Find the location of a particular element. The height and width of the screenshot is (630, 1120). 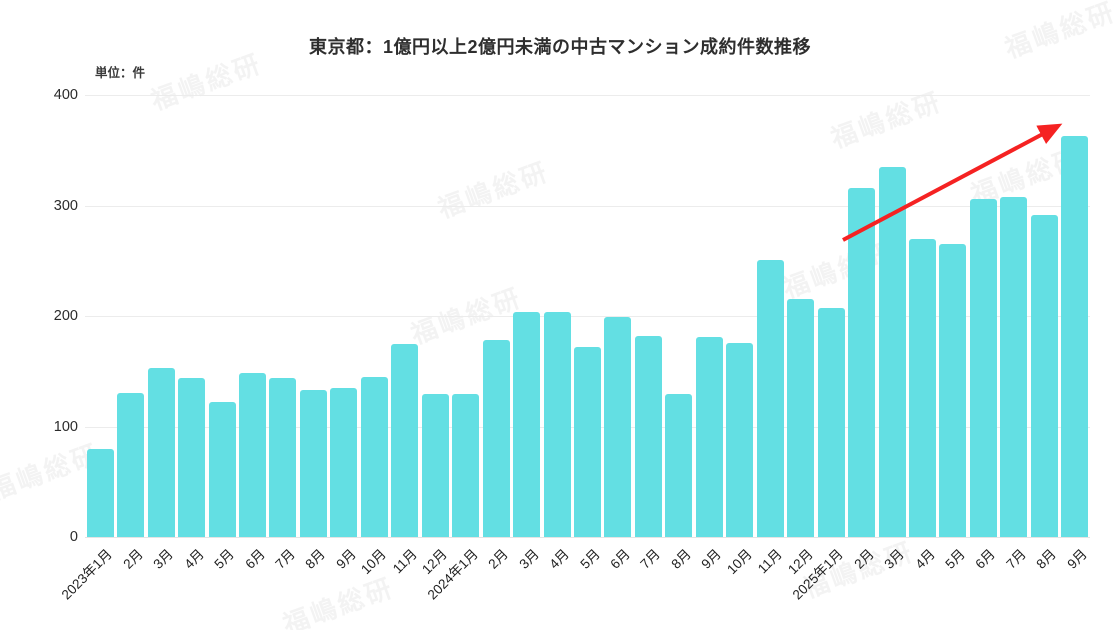

y-axis-tick-label: 0 is located at coordinates (73, 537).